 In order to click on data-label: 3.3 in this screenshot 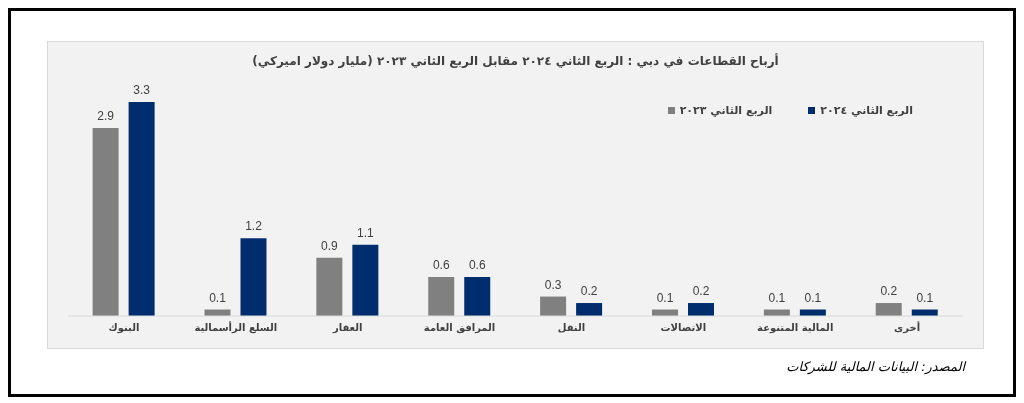, I will do `click(142, 90)`.